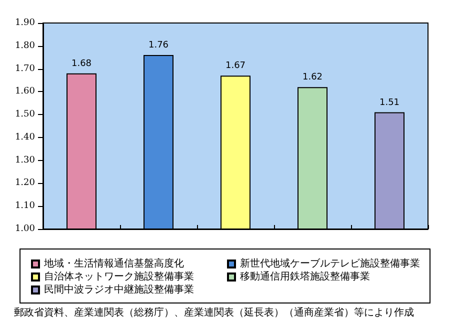 The image size is (459, 325). What do you see at coordinates (312, 77) in the screenshot?
I see `data-label: 1.62` at bounding box center [312, 77].